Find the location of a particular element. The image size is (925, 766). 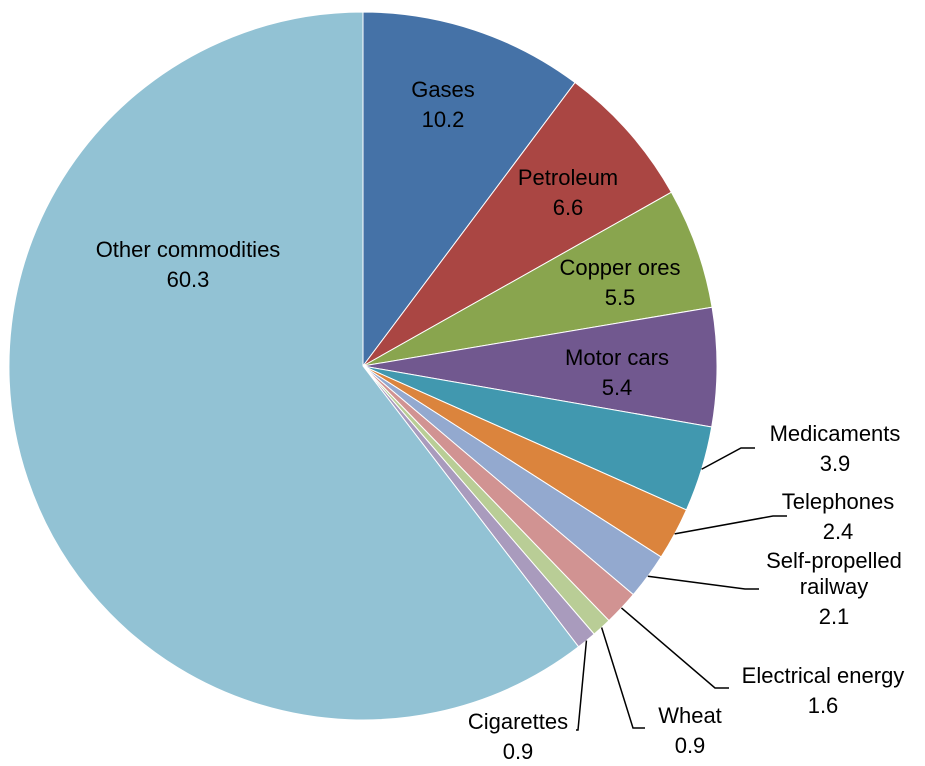

slice-petroleum is located at coordinates (517, 224).